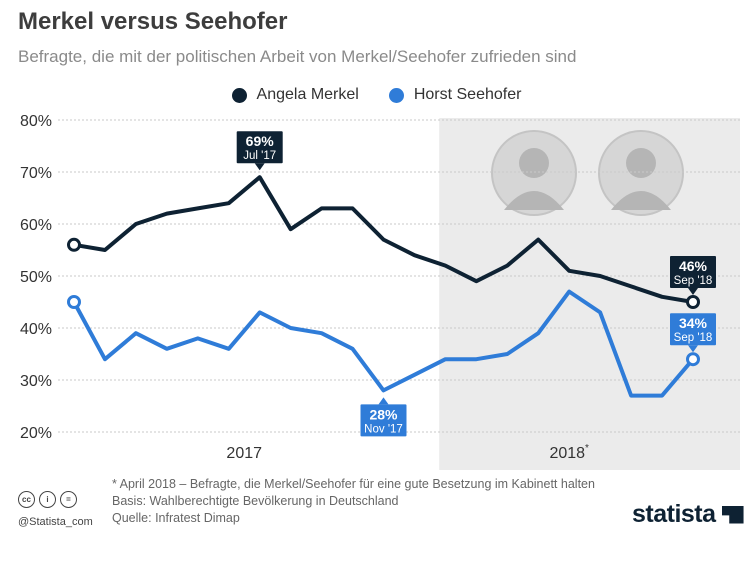 This screenshot has width=753, height=564. I want to click on y-tick-label: 50%, so click(36, 277).